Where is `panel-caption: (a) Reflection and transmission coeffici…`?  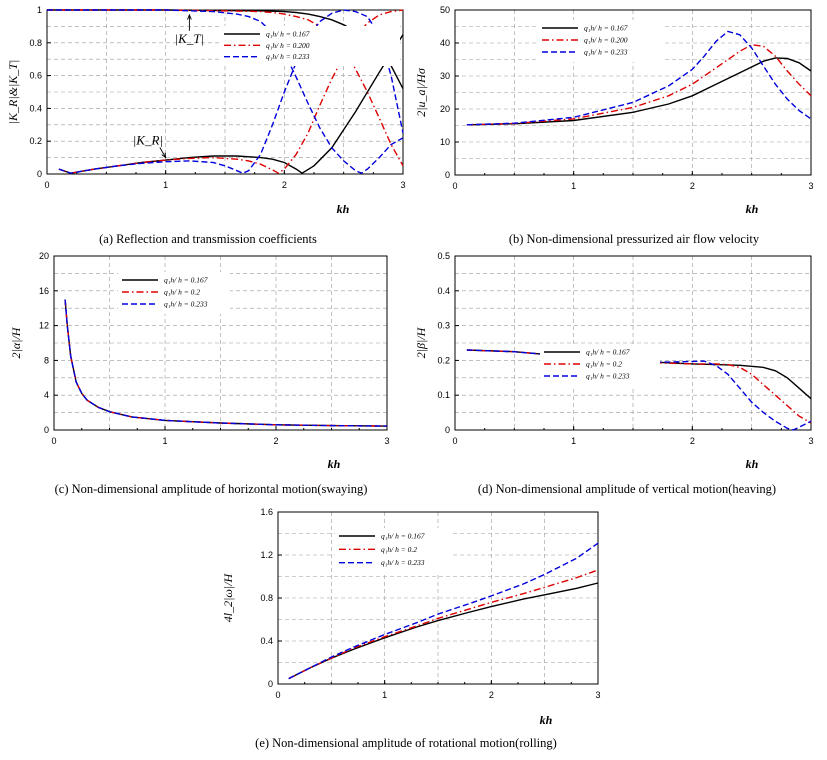
panel-caption: (a) Reflection and transmission coeffici… is located at coordinates (208, 239).